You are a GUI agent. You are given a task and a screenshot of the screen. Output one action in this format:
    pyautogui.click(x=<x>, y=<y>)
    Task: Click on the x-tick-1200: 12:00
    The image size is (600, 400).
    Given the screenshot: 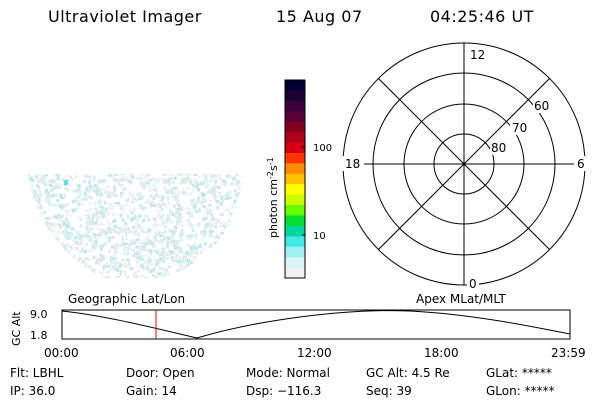 What is the action you would take?
    pyautogui.click(x=314, y=353)
    